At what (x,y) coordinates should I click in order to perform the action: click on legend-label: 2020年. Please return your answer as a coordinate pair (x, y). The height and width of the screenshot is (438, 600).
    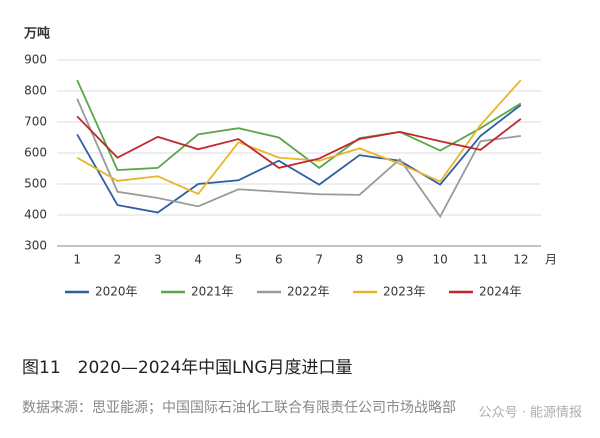
    Looking at the image, I should click on (116, 292).